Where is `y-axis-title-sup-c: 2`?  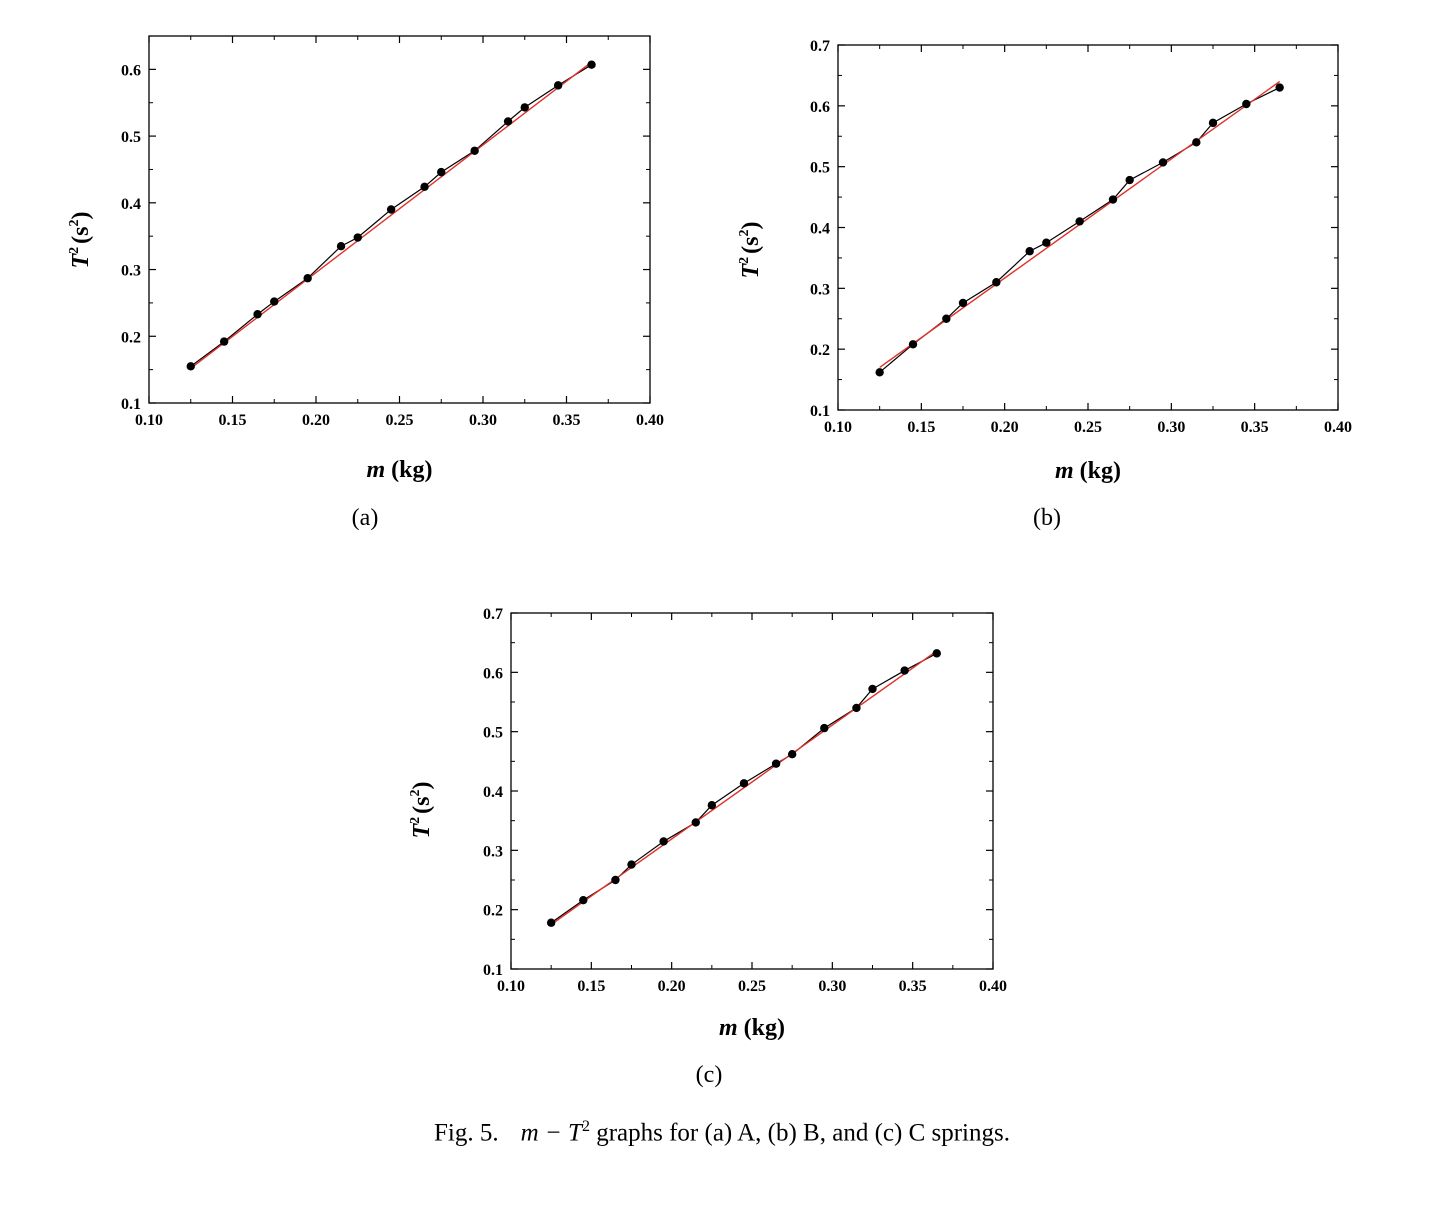
y-axis-title-sup-c: 2 is located at coordinates (415, 820).